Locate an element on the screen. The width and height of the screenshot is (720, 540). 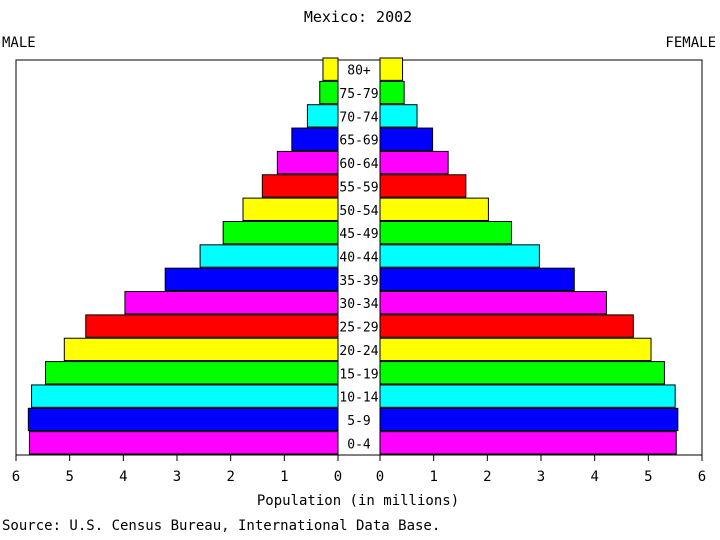
male-tick-label: 1 is located at coordinates (284, 477).